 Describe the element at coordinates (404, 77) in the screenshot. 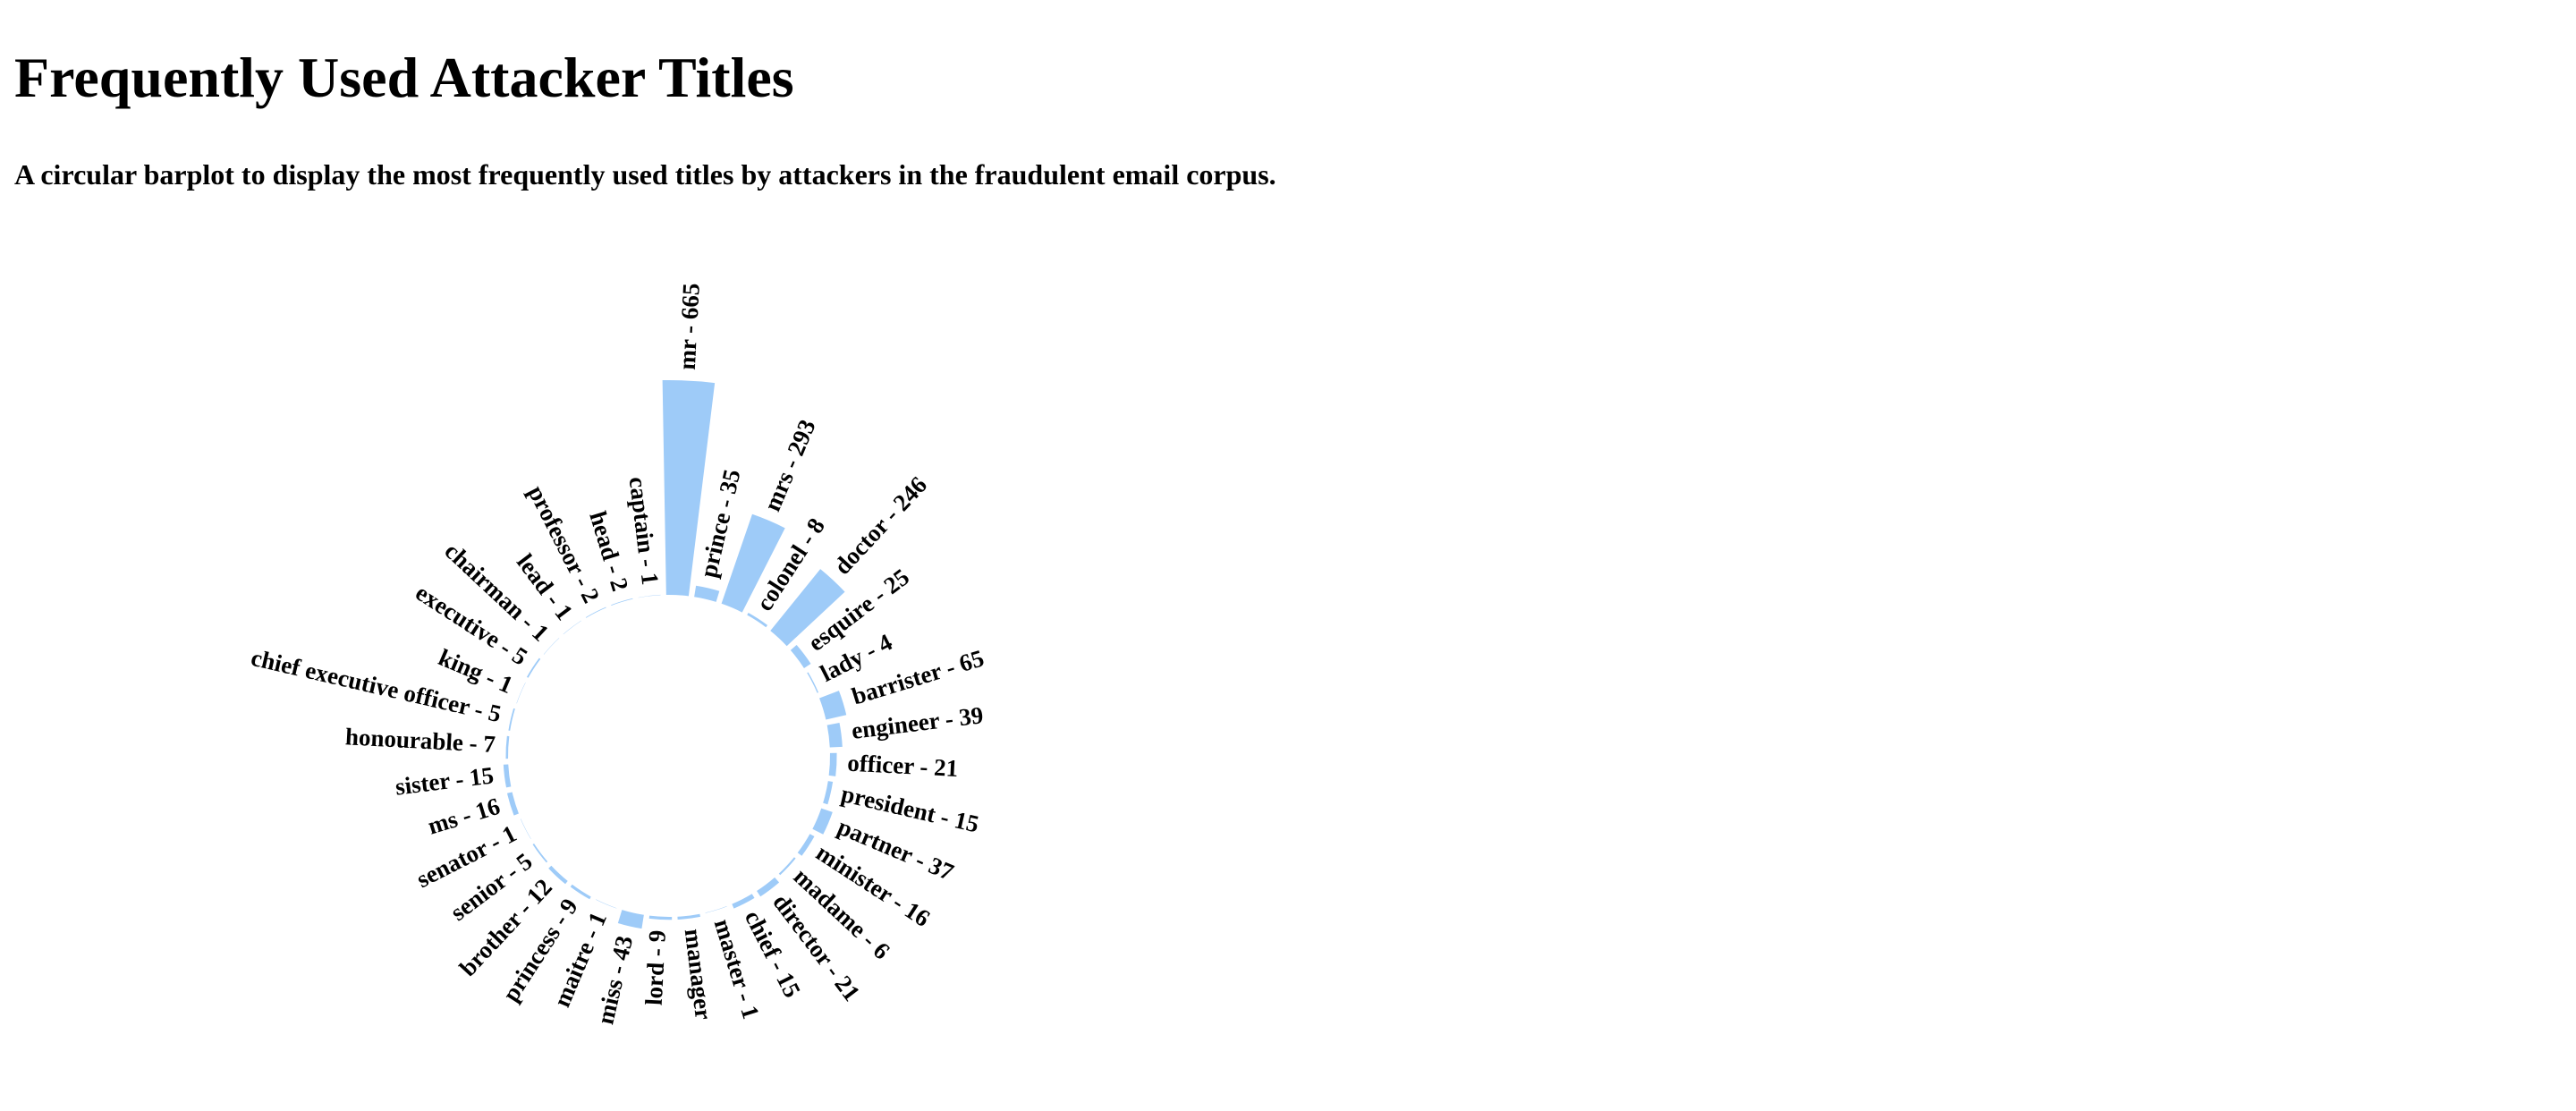

I see `page-title: Frequently Used Attacker Titles` at that location.